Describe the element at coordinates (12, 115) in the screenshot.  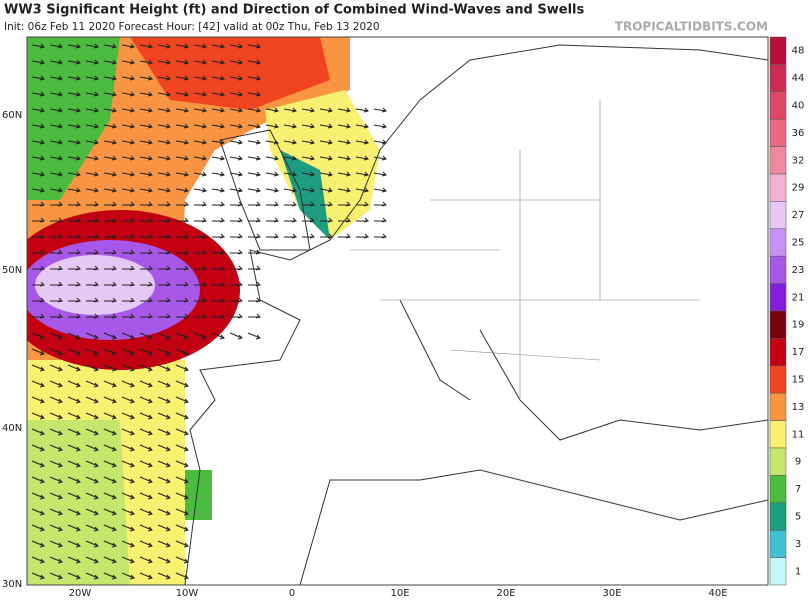
I see `lat-label: 60N` at that location.